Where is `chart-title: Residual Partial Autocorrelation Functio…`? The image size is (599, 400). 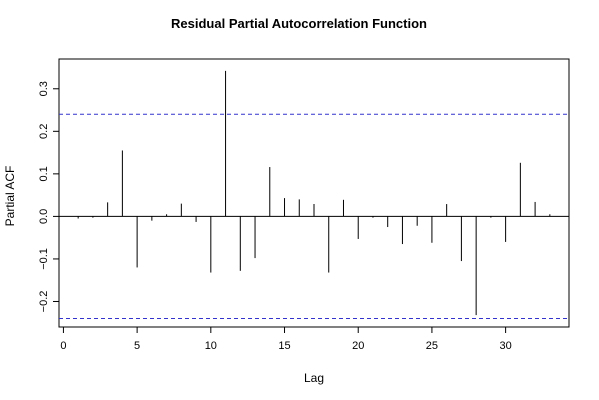
chart-title: Residual Partial Autocorrelation Functio… is located at coordinates (299, 23).